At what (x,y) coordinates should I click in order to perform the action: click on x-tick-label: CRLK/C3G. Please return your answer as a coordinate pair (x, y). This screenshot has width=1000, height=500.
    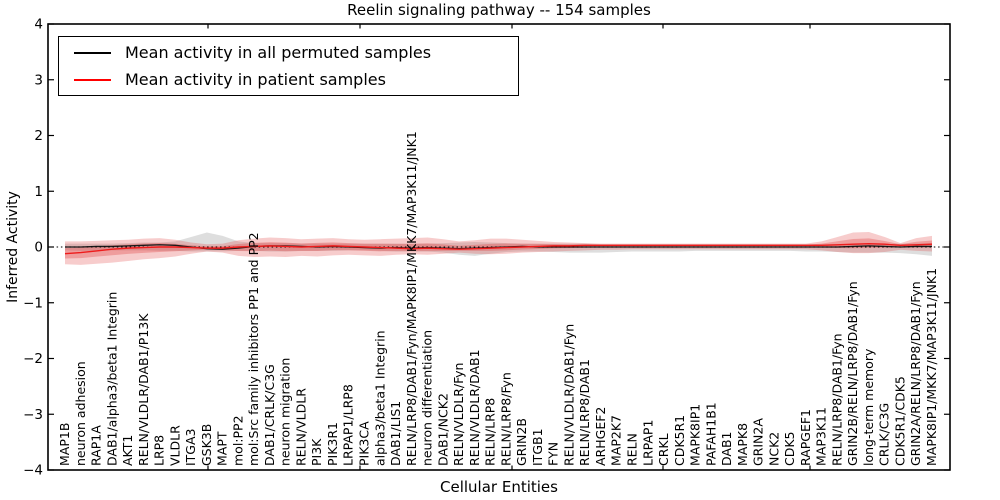
    Looking at the image, I should click on (884, 434).